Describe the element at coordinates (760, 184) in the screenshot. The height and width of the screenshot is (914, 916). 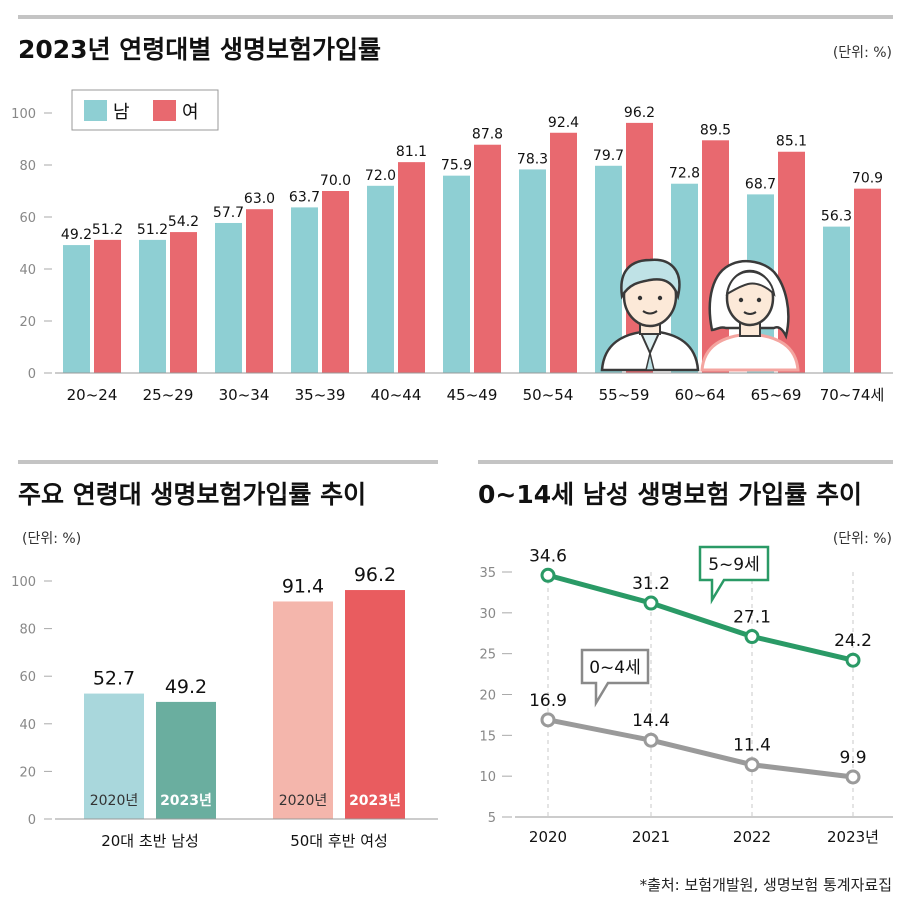
I see `value-label-male: 68.7` at that location.